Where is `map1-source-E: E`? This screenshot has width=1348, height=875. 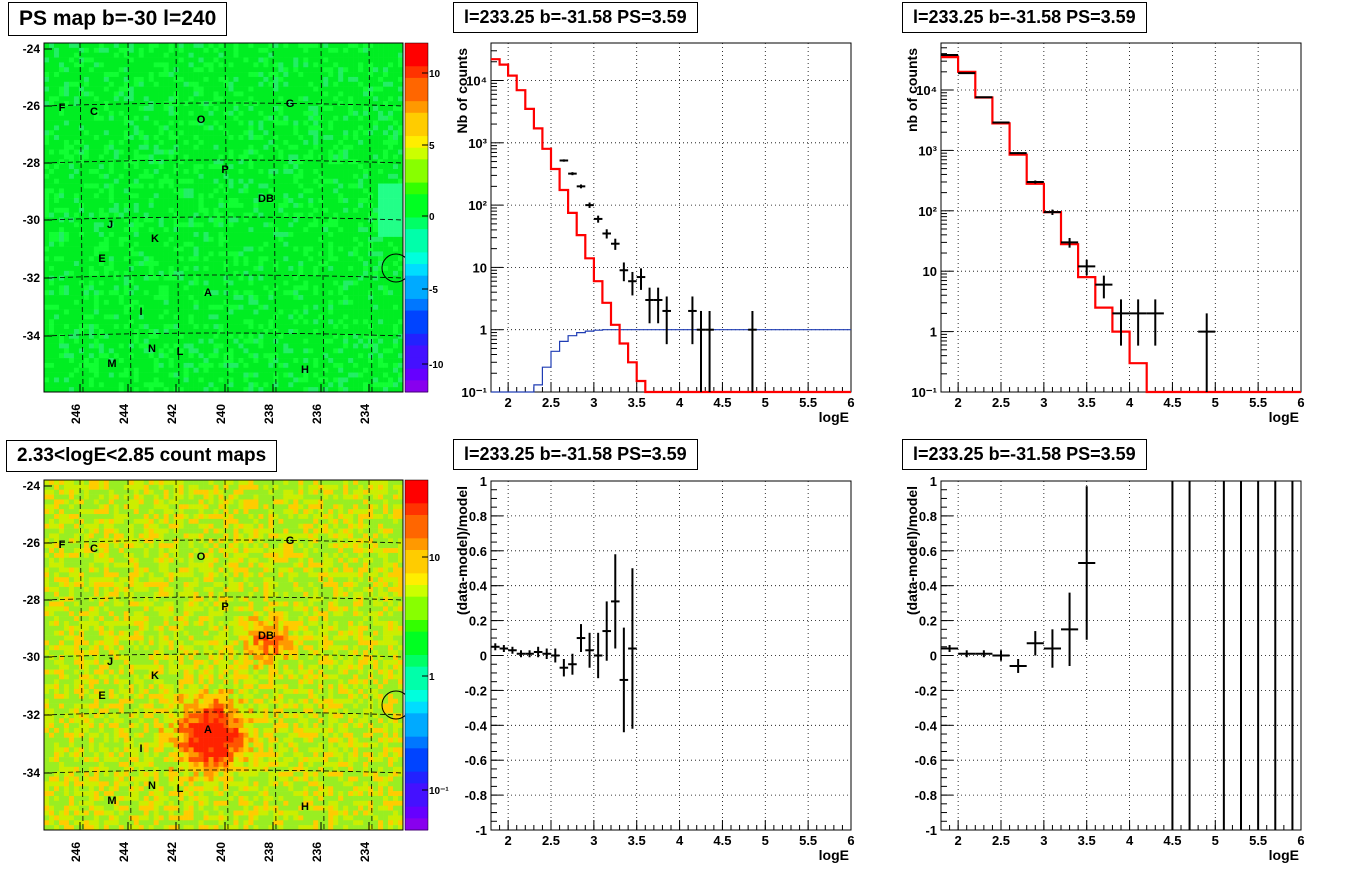 map1-source-E: E is located at coordinates (101, 259).